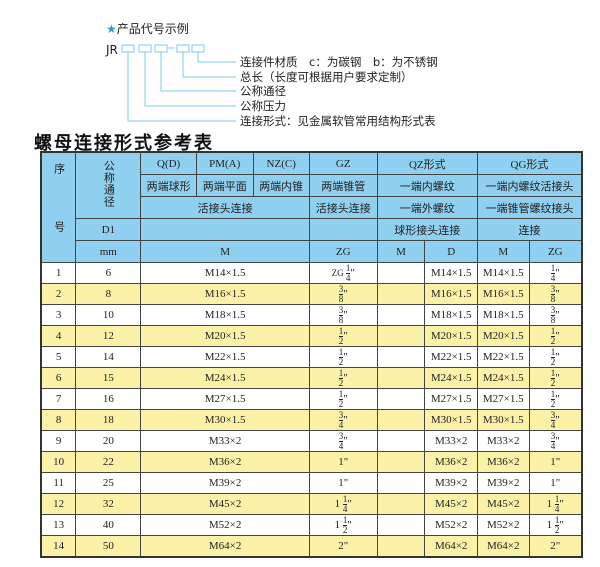  What do you see at coordinates (108, 483) in the screenshot?
I see `cell-dn: 25` at bounding box center [108, 483].